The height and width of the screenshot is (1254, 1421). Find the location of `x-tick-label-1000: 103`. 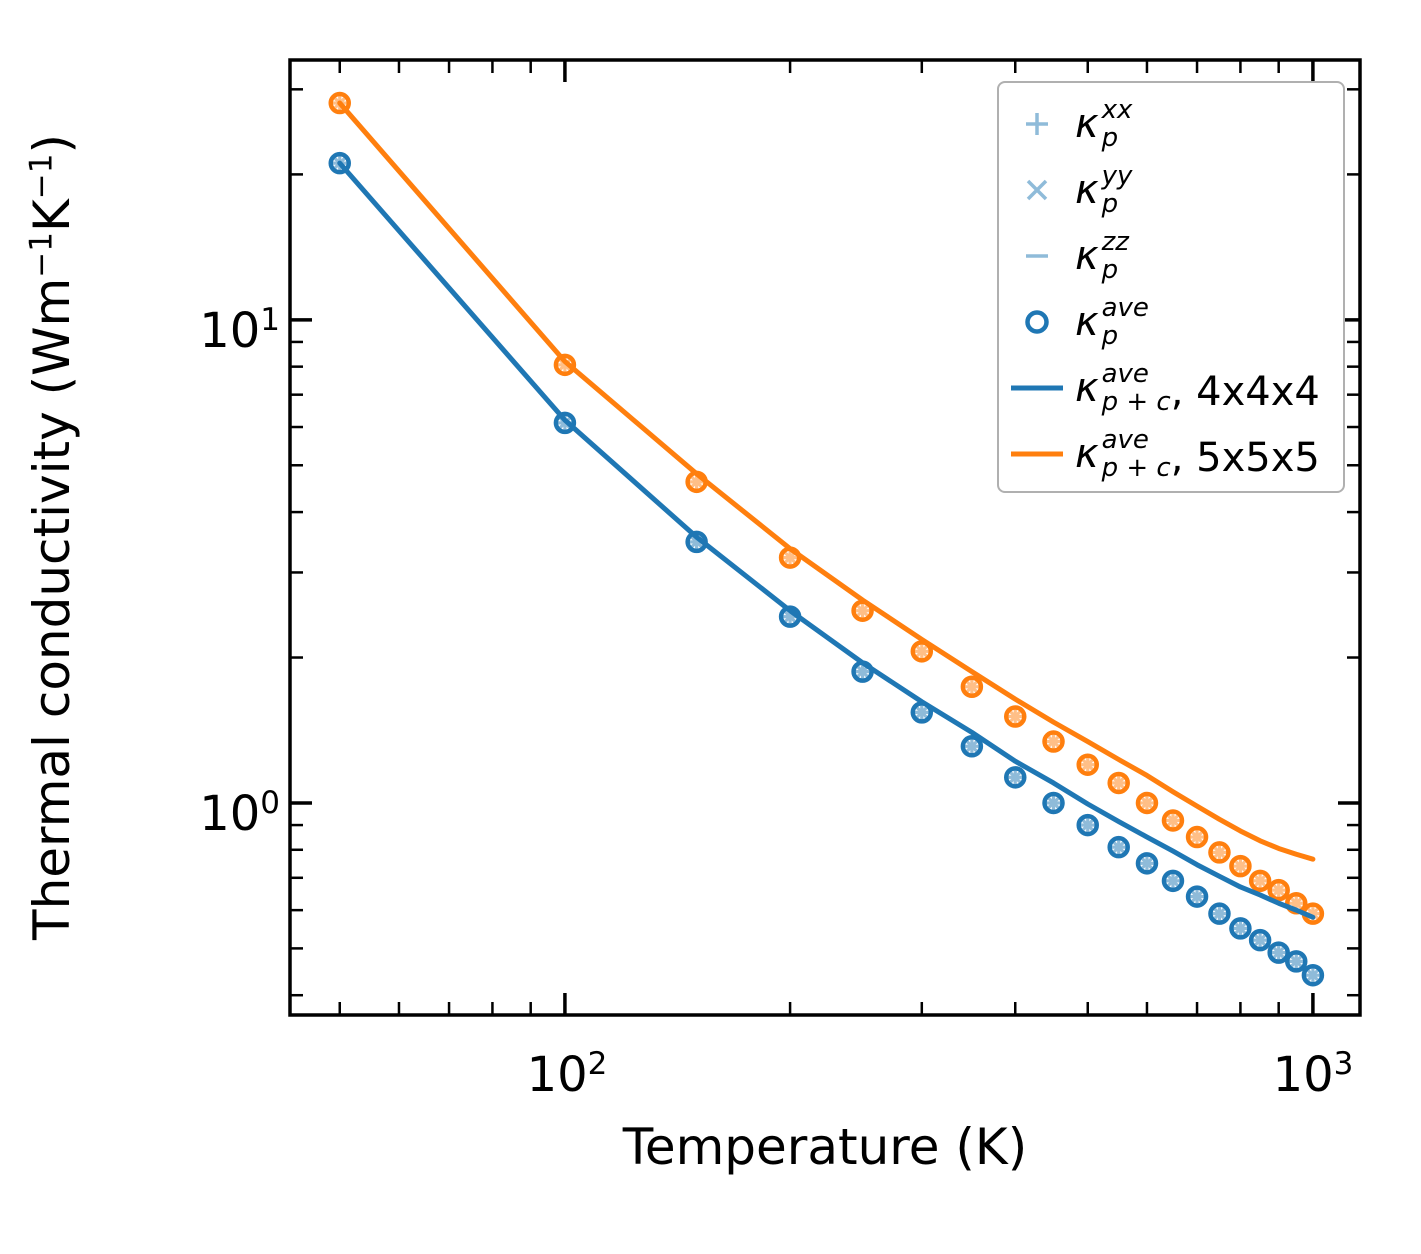

x-tick-label-1000: 103 is located at coordinates (1313, 1074).